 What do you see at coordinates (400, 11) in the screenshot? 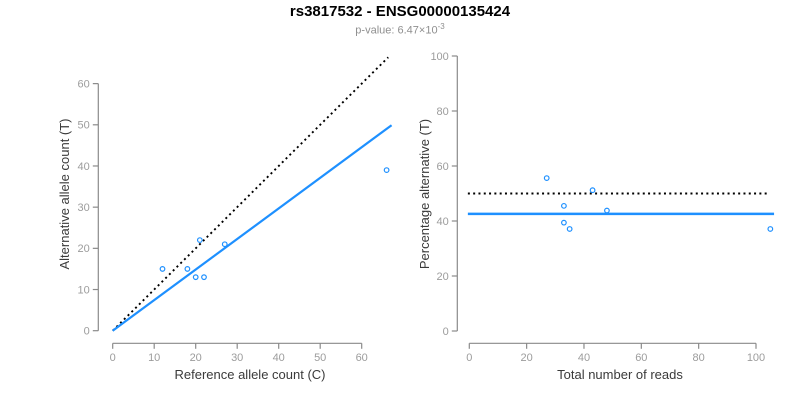
I see `plot-title: rs3817532 - ENSG00000135424` at bounding box center [400, 11].